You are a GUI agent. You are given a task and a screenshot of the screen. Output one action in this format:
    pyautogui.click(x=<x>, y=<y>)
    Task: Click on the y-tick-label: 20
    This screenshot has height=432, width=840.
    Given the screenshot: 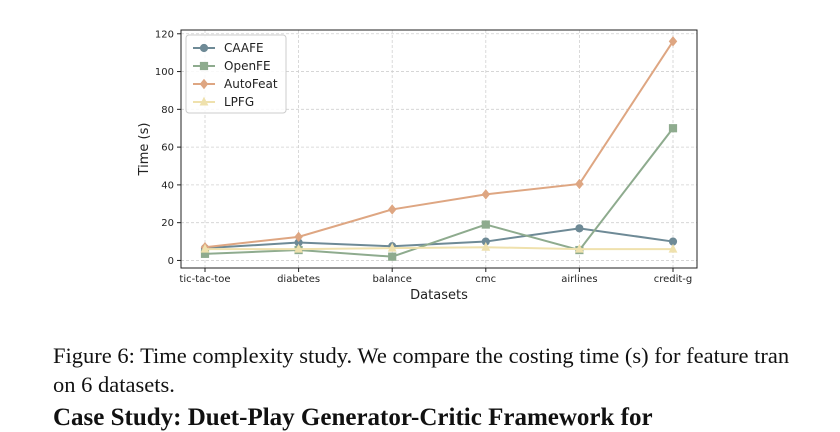 What is the action you would take?
    pyautogui.click(x=167, y=223)
    